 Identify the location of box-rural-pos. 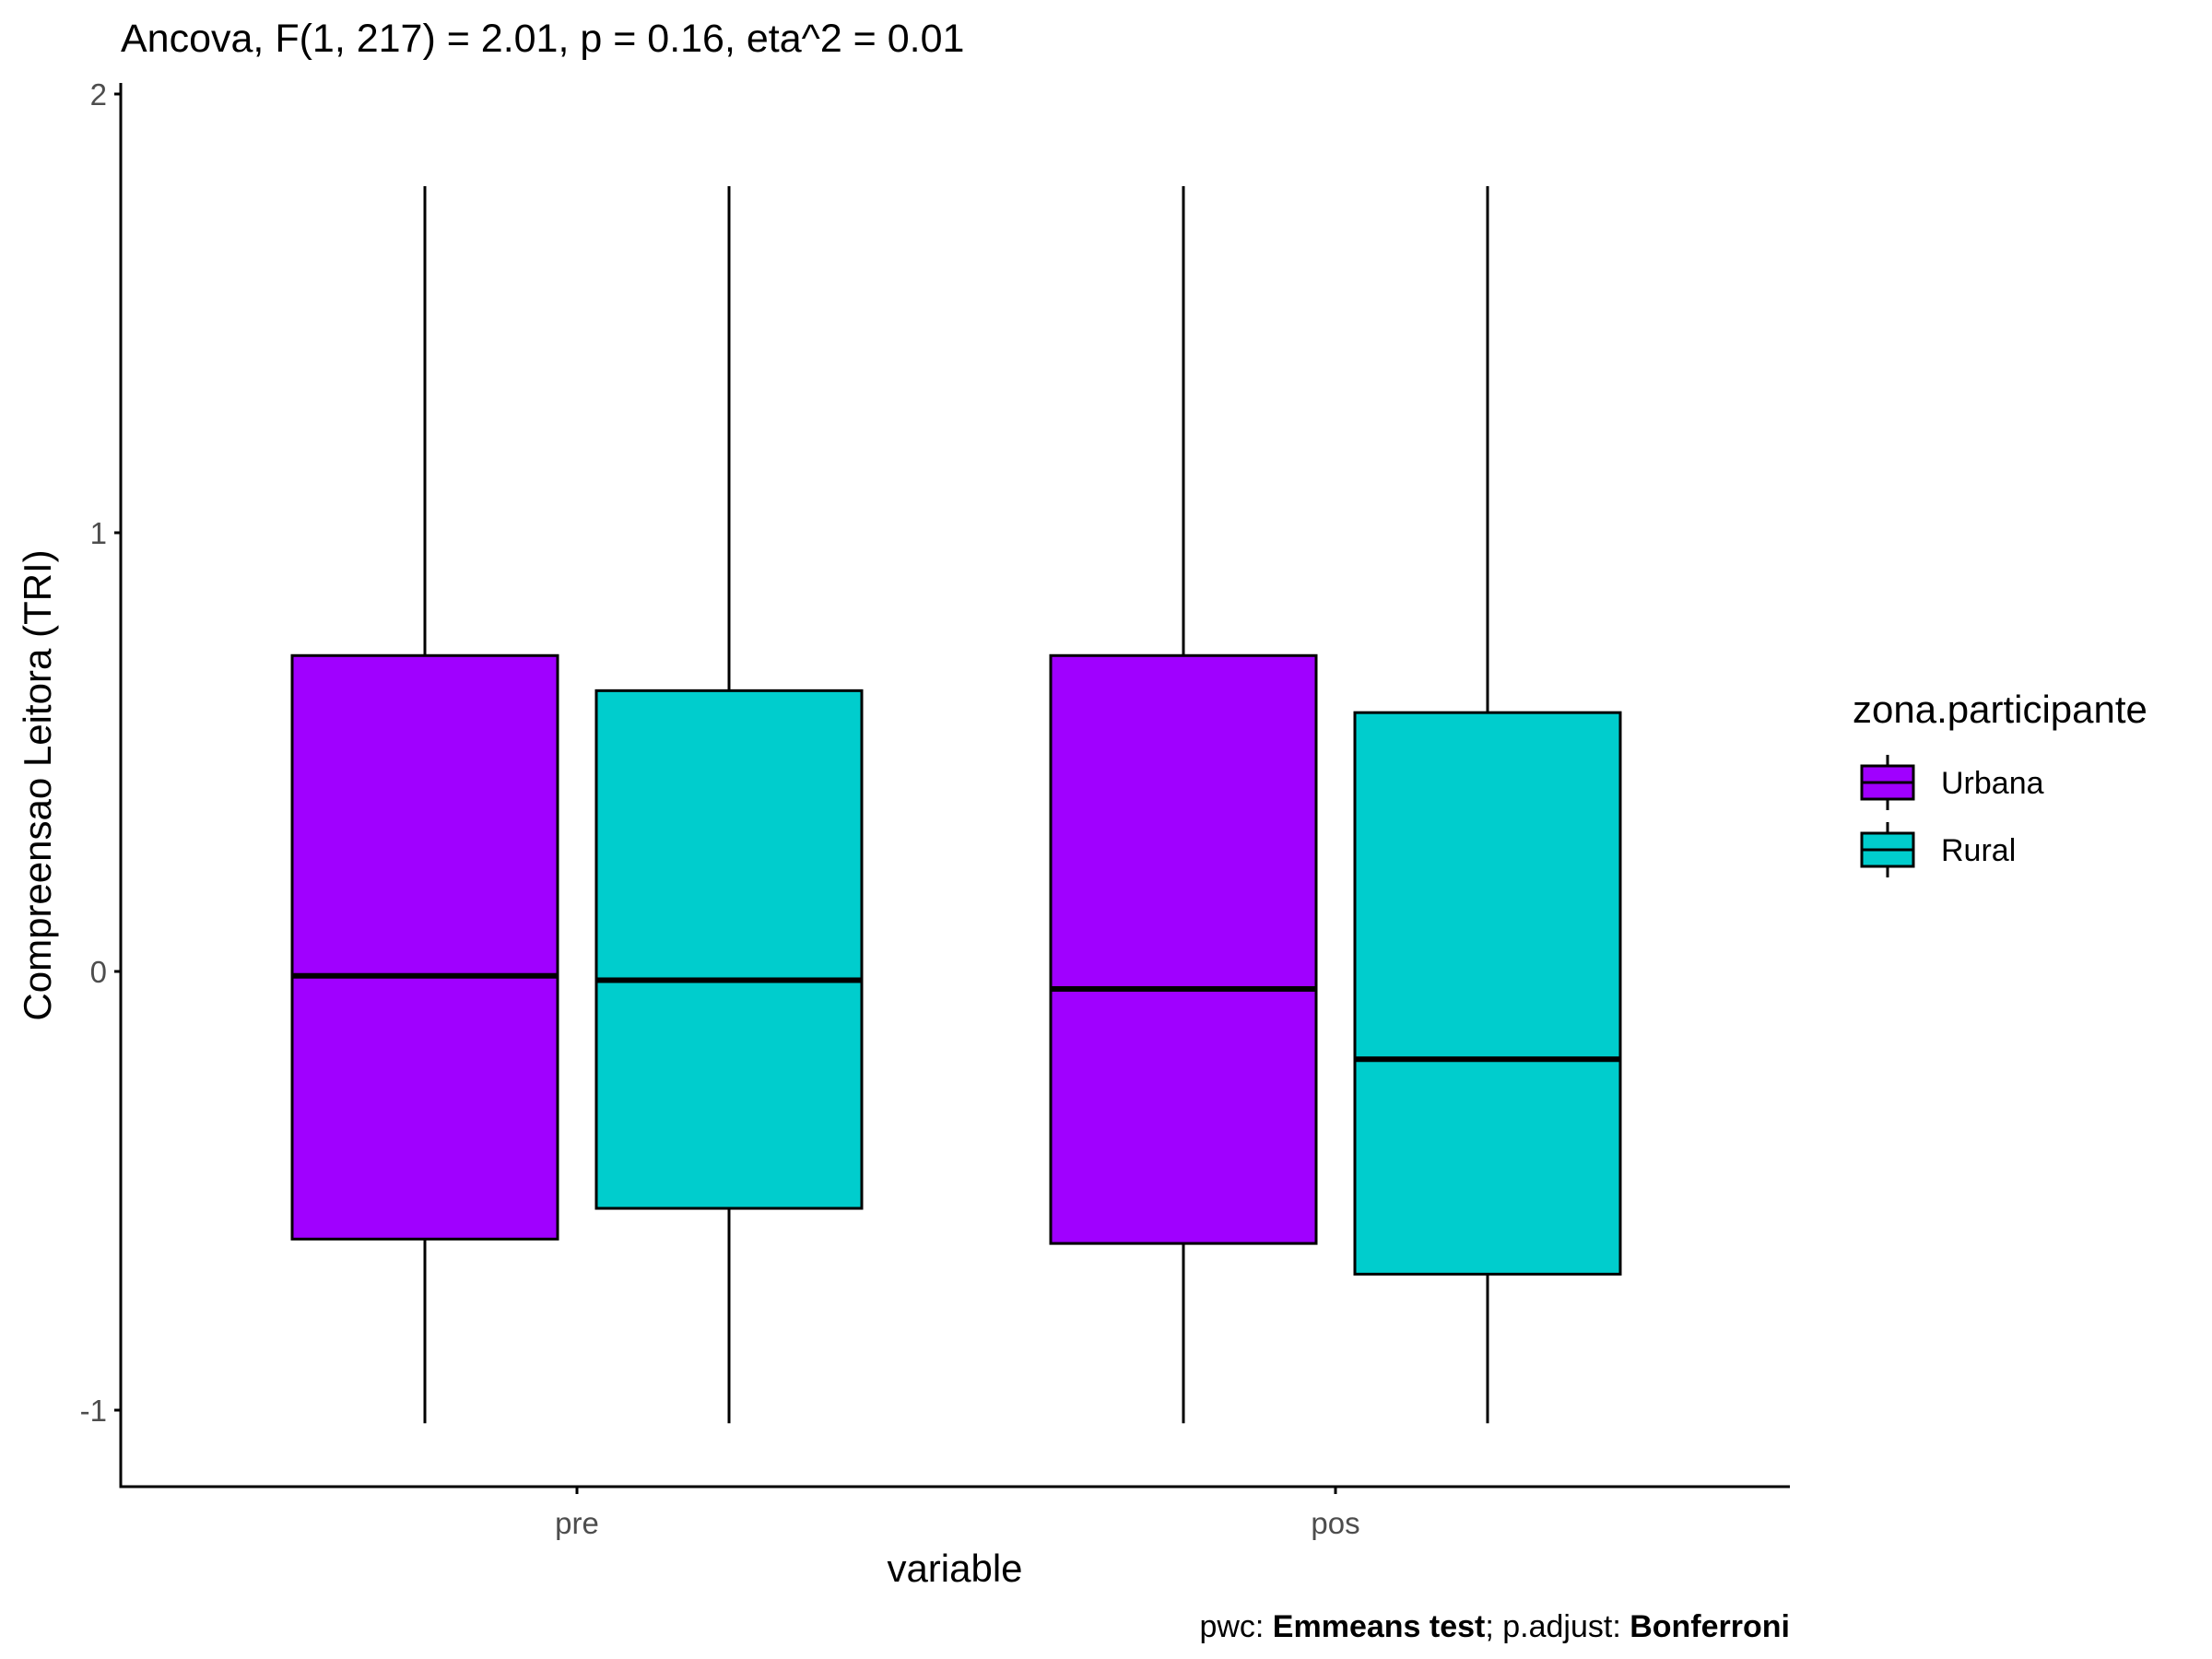
(1487, 804).